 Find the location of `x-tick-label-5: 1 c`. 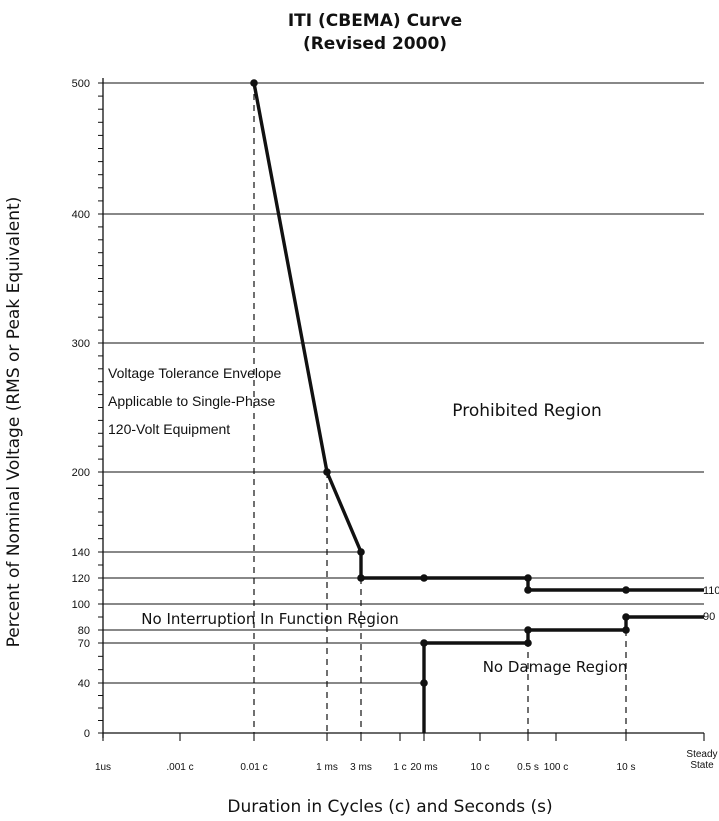

x-tick-label-5: 1 c is located at coordinates (399, 767).